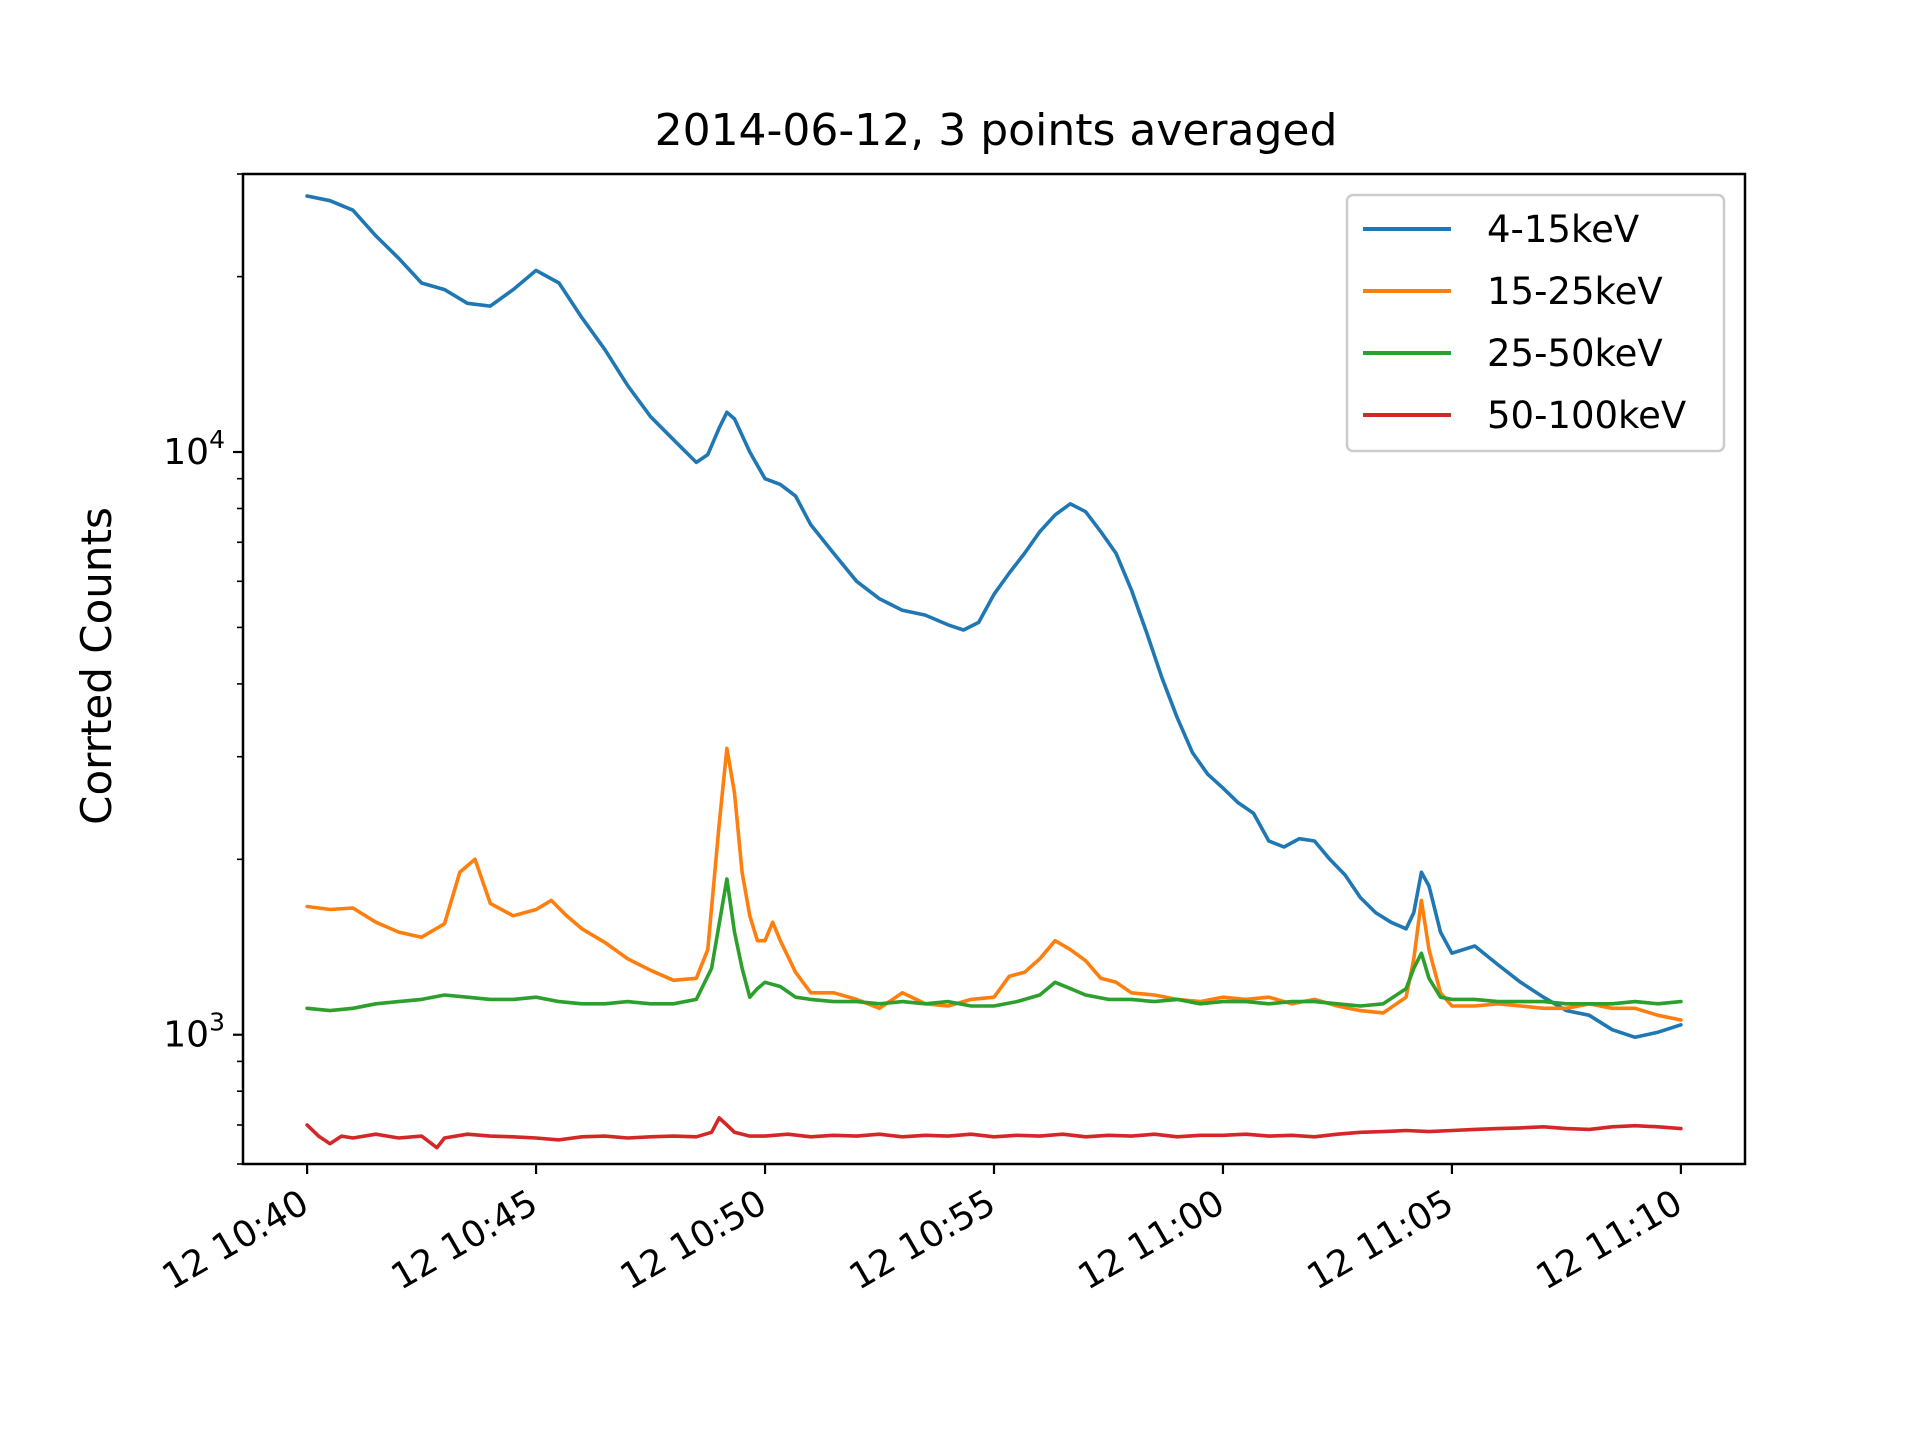 Image resolution: width=1920 pixels, height=1440 pixels. I want to click on legend: 4-15keV 15-25keV 25-50keV 50-100keV, so click(1535, 323).